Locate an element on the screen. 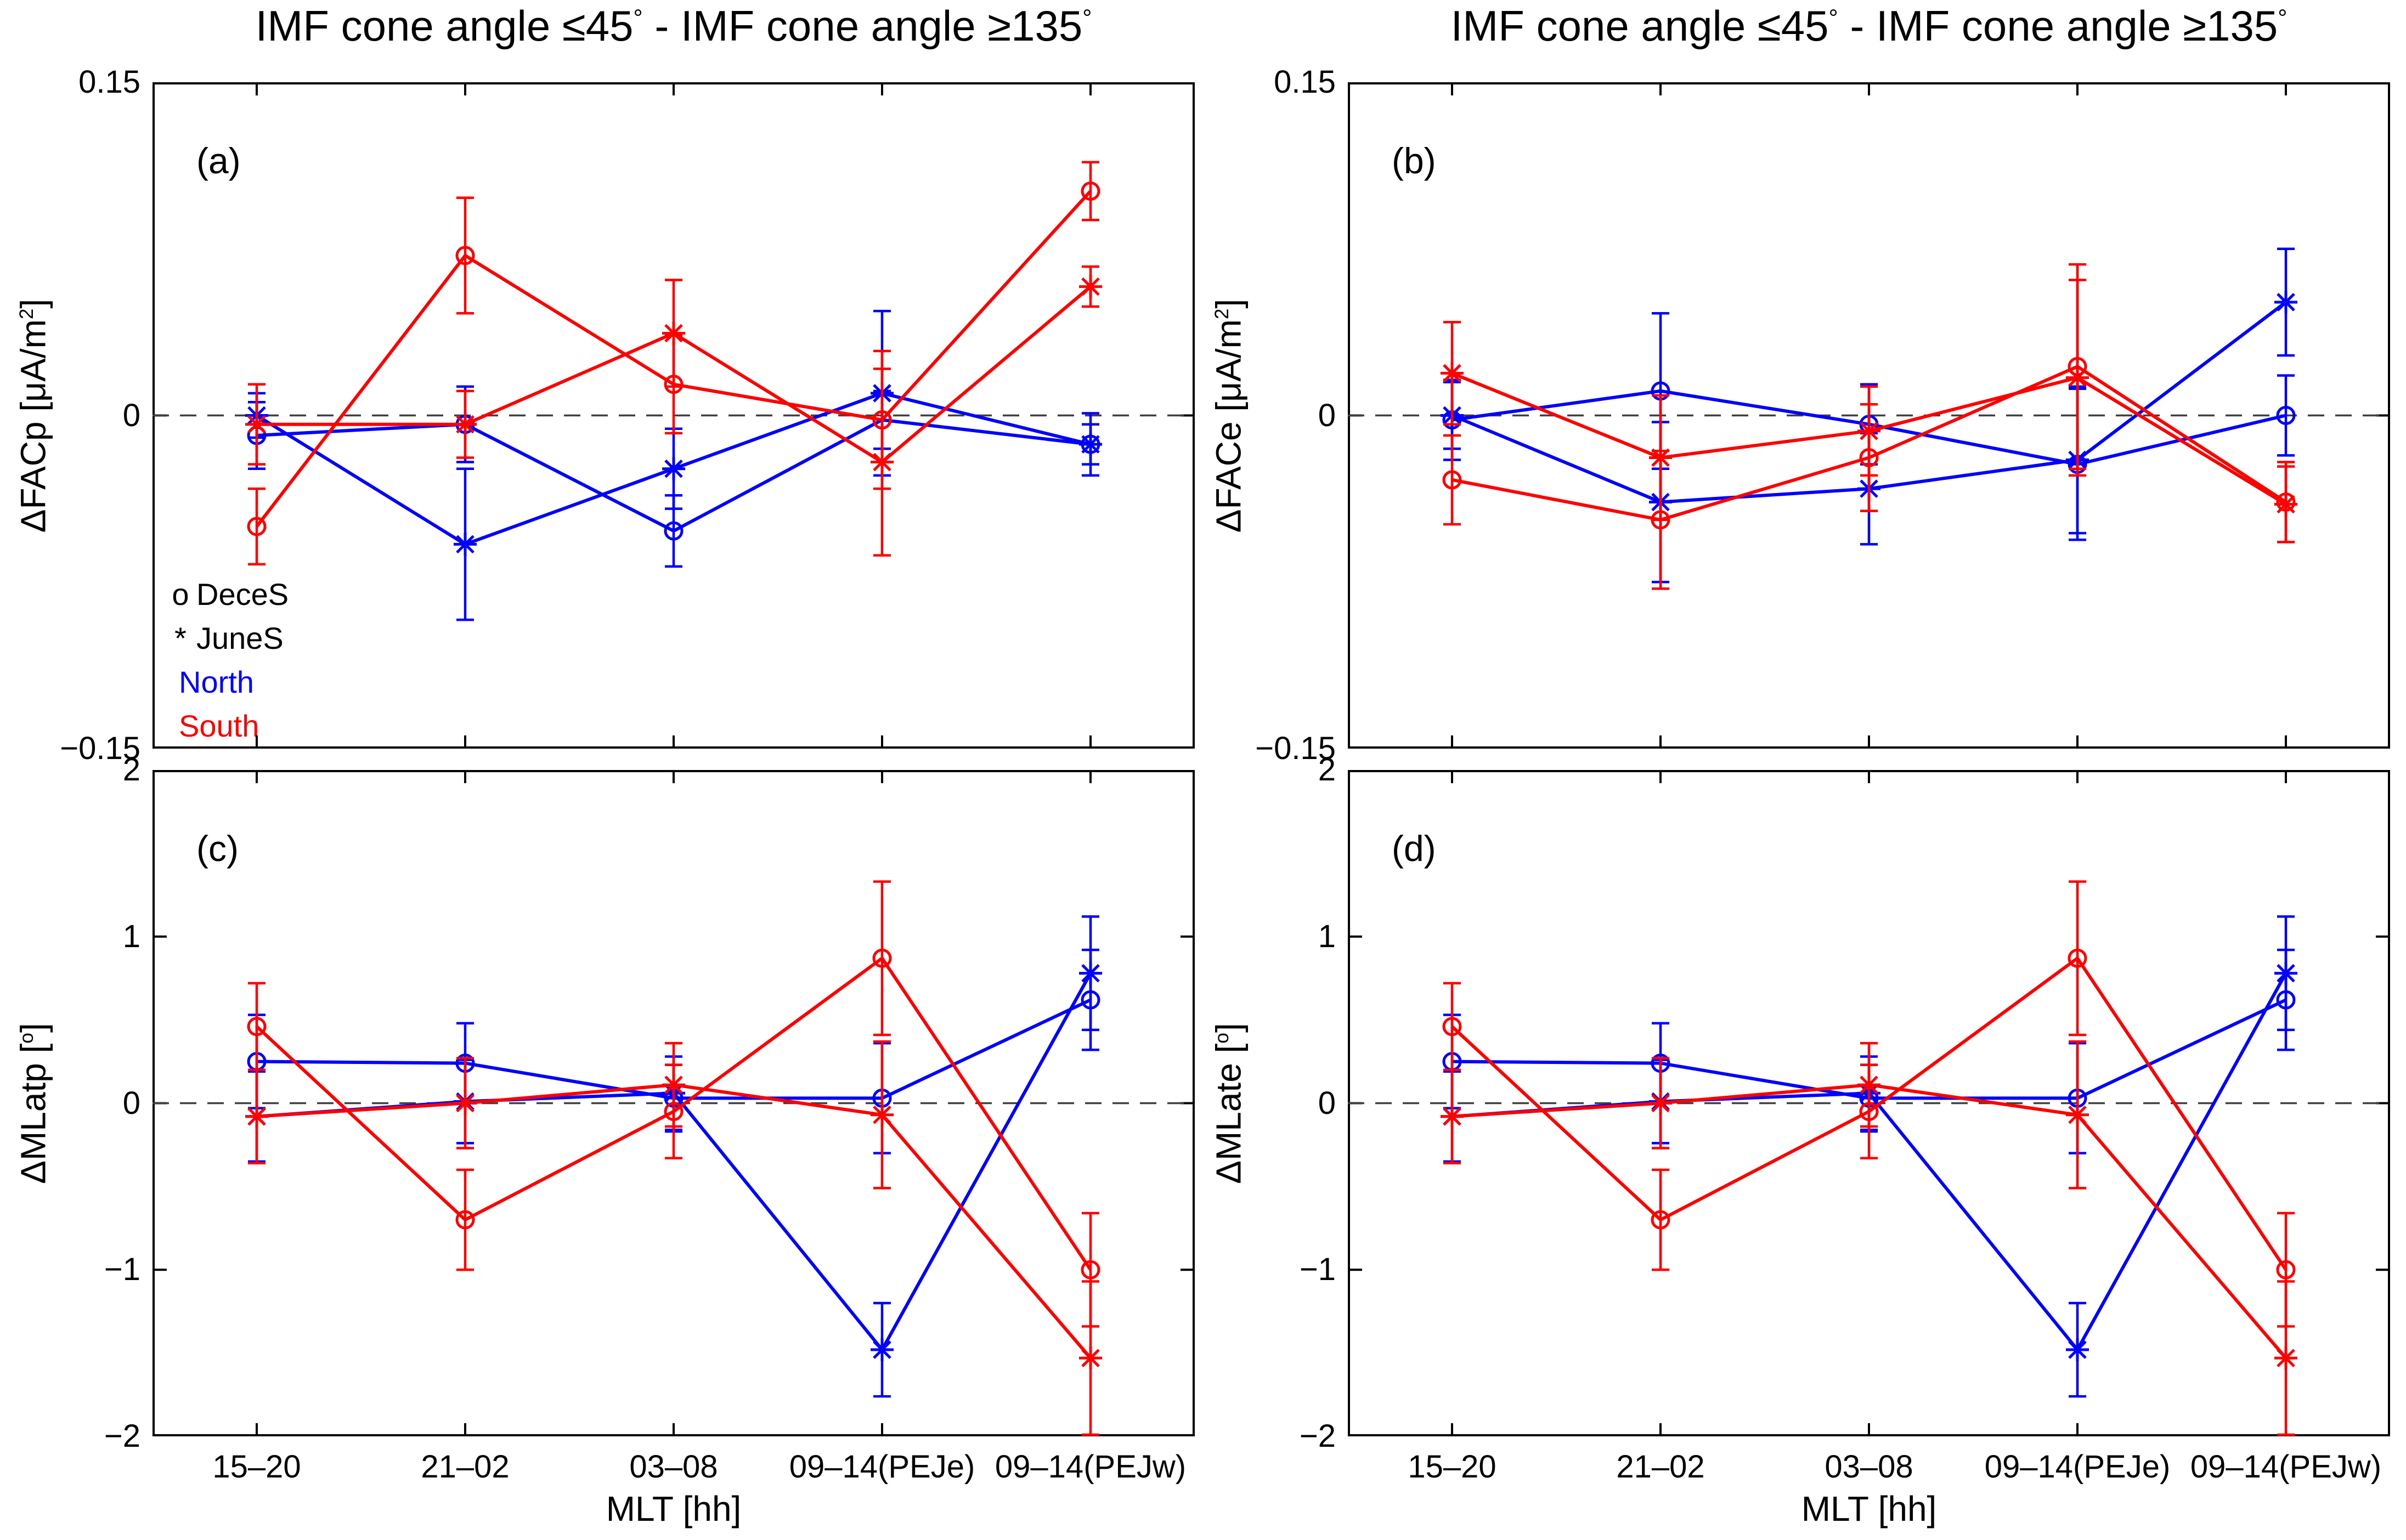 The height and width of the screenshot is (1540, 2406). x-tick-label: 09–14(PEJw) is located at coordinates (1091, 1467).